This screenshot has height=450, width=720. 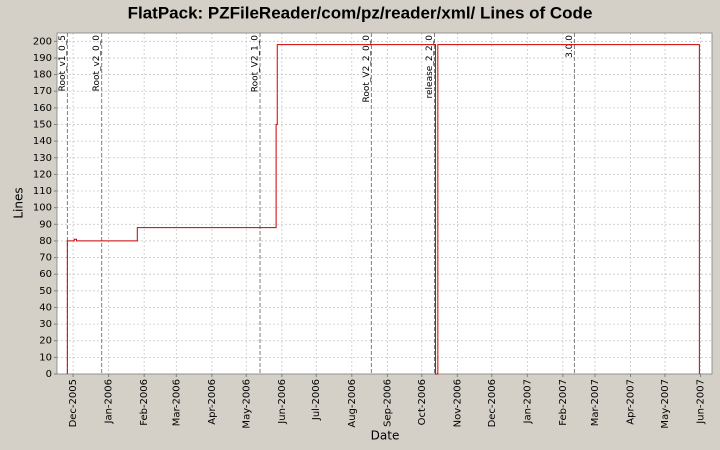 What do you see at coordinates (42, 91) in the screenshot?
I see `y-tick-label: 170` at bounding box center [42, 91].